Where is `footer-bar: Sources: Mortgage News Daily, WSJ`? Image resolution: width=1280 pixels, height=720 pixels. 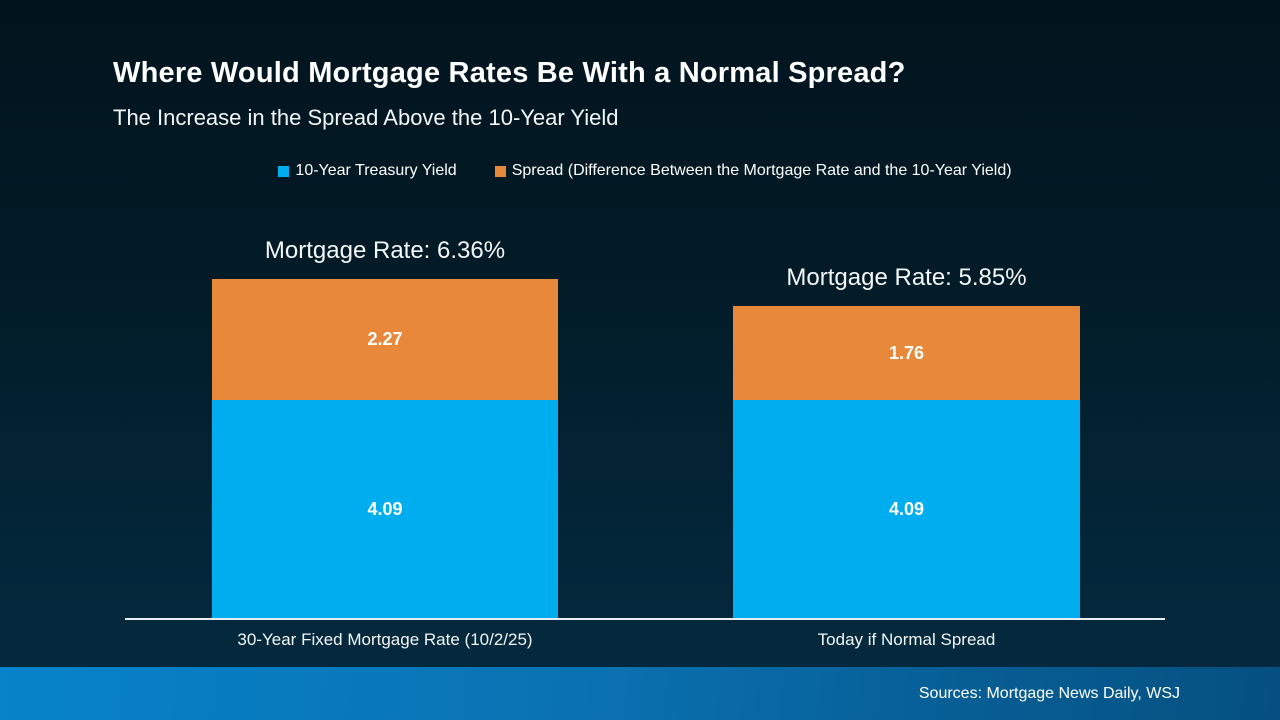
footer-bar: Sources: Mortgage News Daily, WSJ is located at coordinates (640, 693).